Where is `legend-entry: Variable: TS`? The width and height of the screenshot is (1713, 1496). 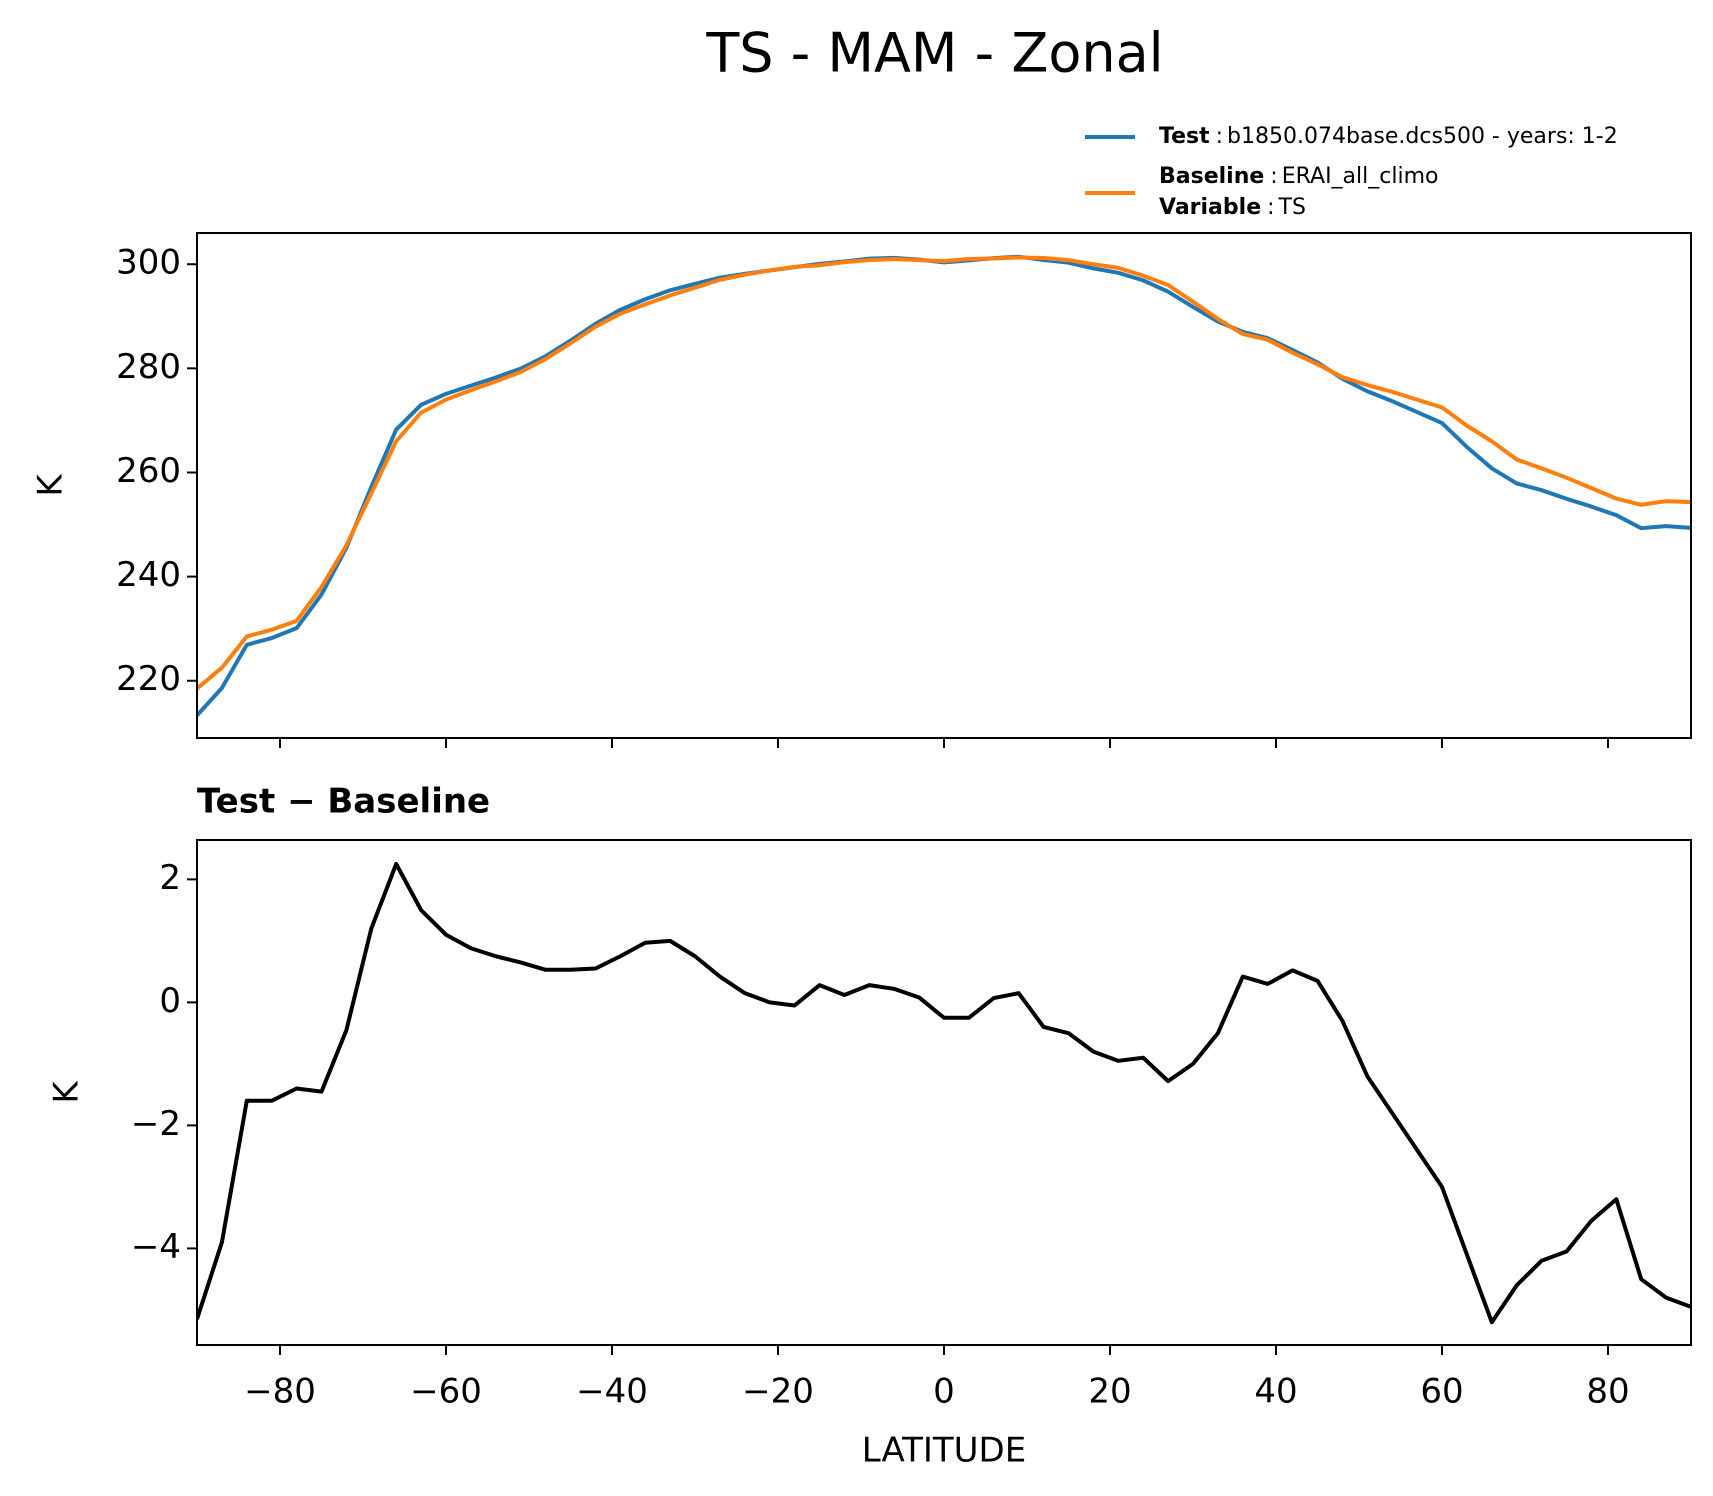
legend-entry: Variable: TS is located at coordinates (1232, 207).